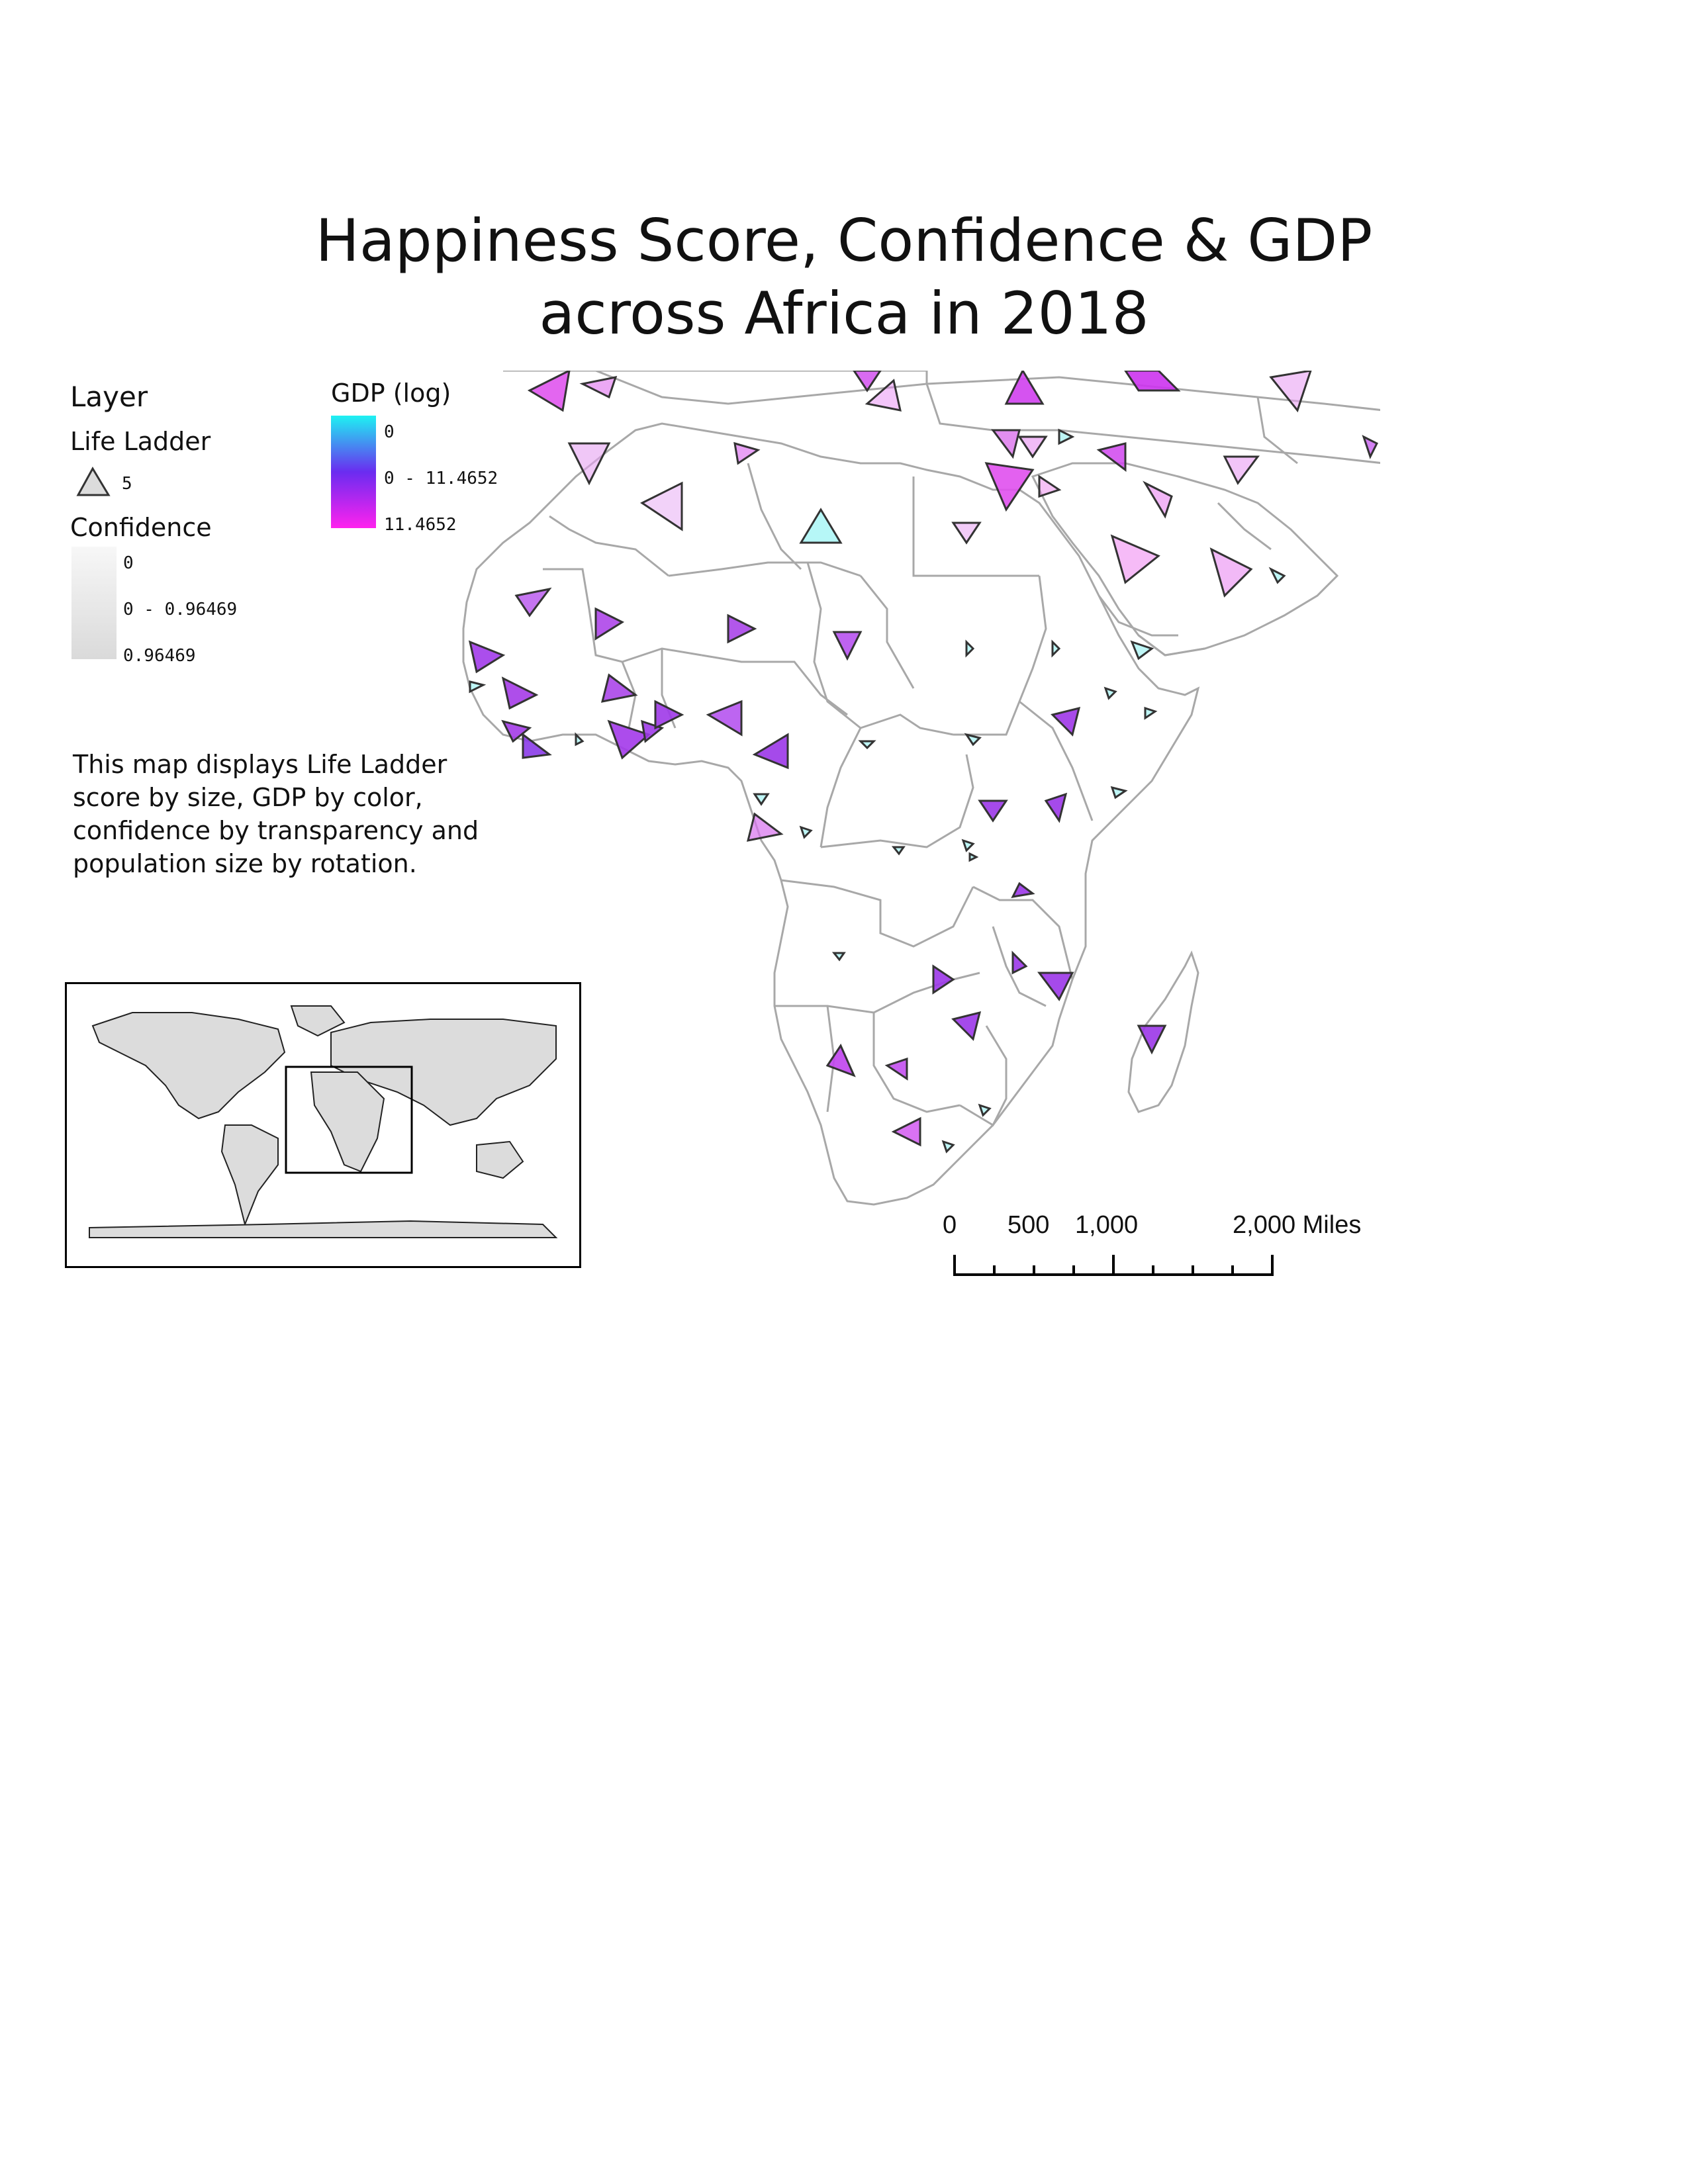 This screenshot has height=2184, width=1688. What do you see at coordinates (950, 1225) in the screenshot?
I see `scale-label-0: 0` at bounding box center [950, 1225].